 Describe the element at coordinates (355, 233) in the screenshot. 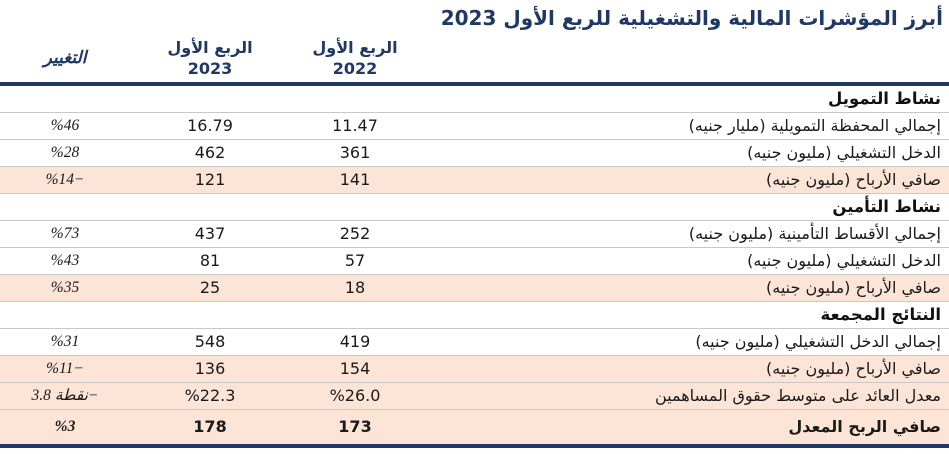

I see `value-q1-2022: 252` at that location.